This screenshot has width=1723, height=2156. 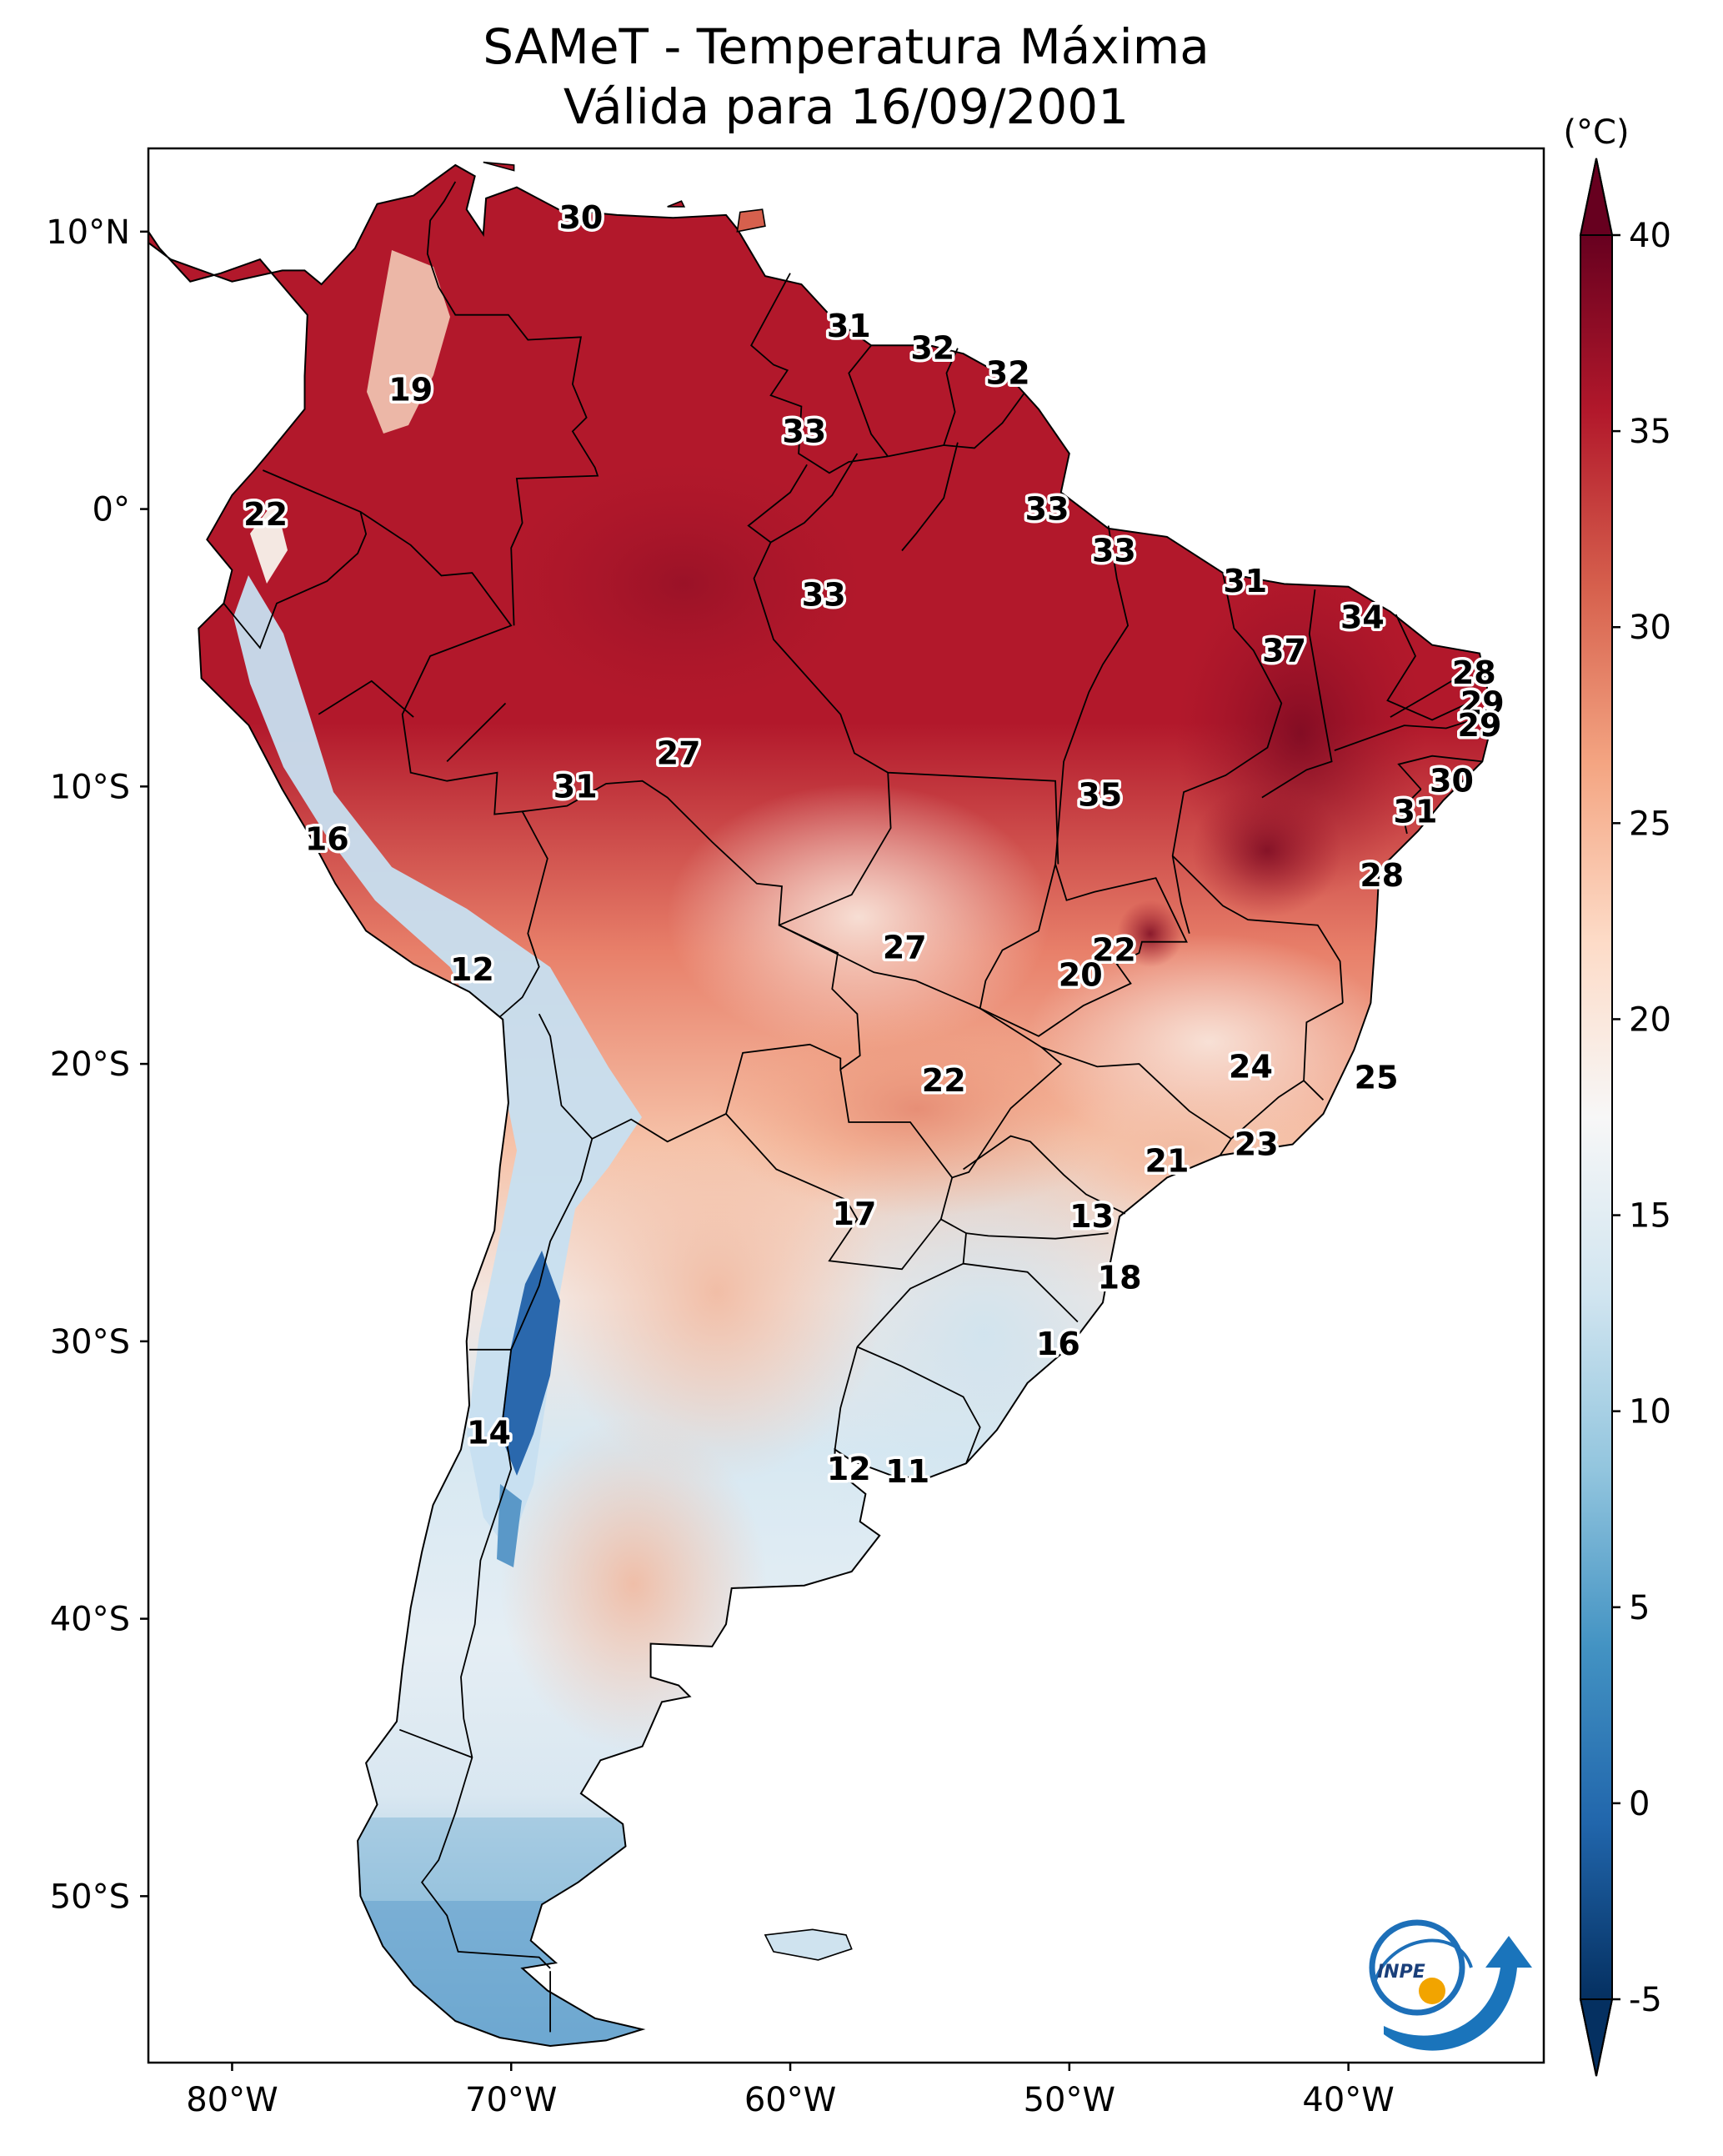 What do you see at coordinates (790, 2100) in the screenshot?
I see `lon-tick-label: 60°W` at bounding box center [790, 2100].